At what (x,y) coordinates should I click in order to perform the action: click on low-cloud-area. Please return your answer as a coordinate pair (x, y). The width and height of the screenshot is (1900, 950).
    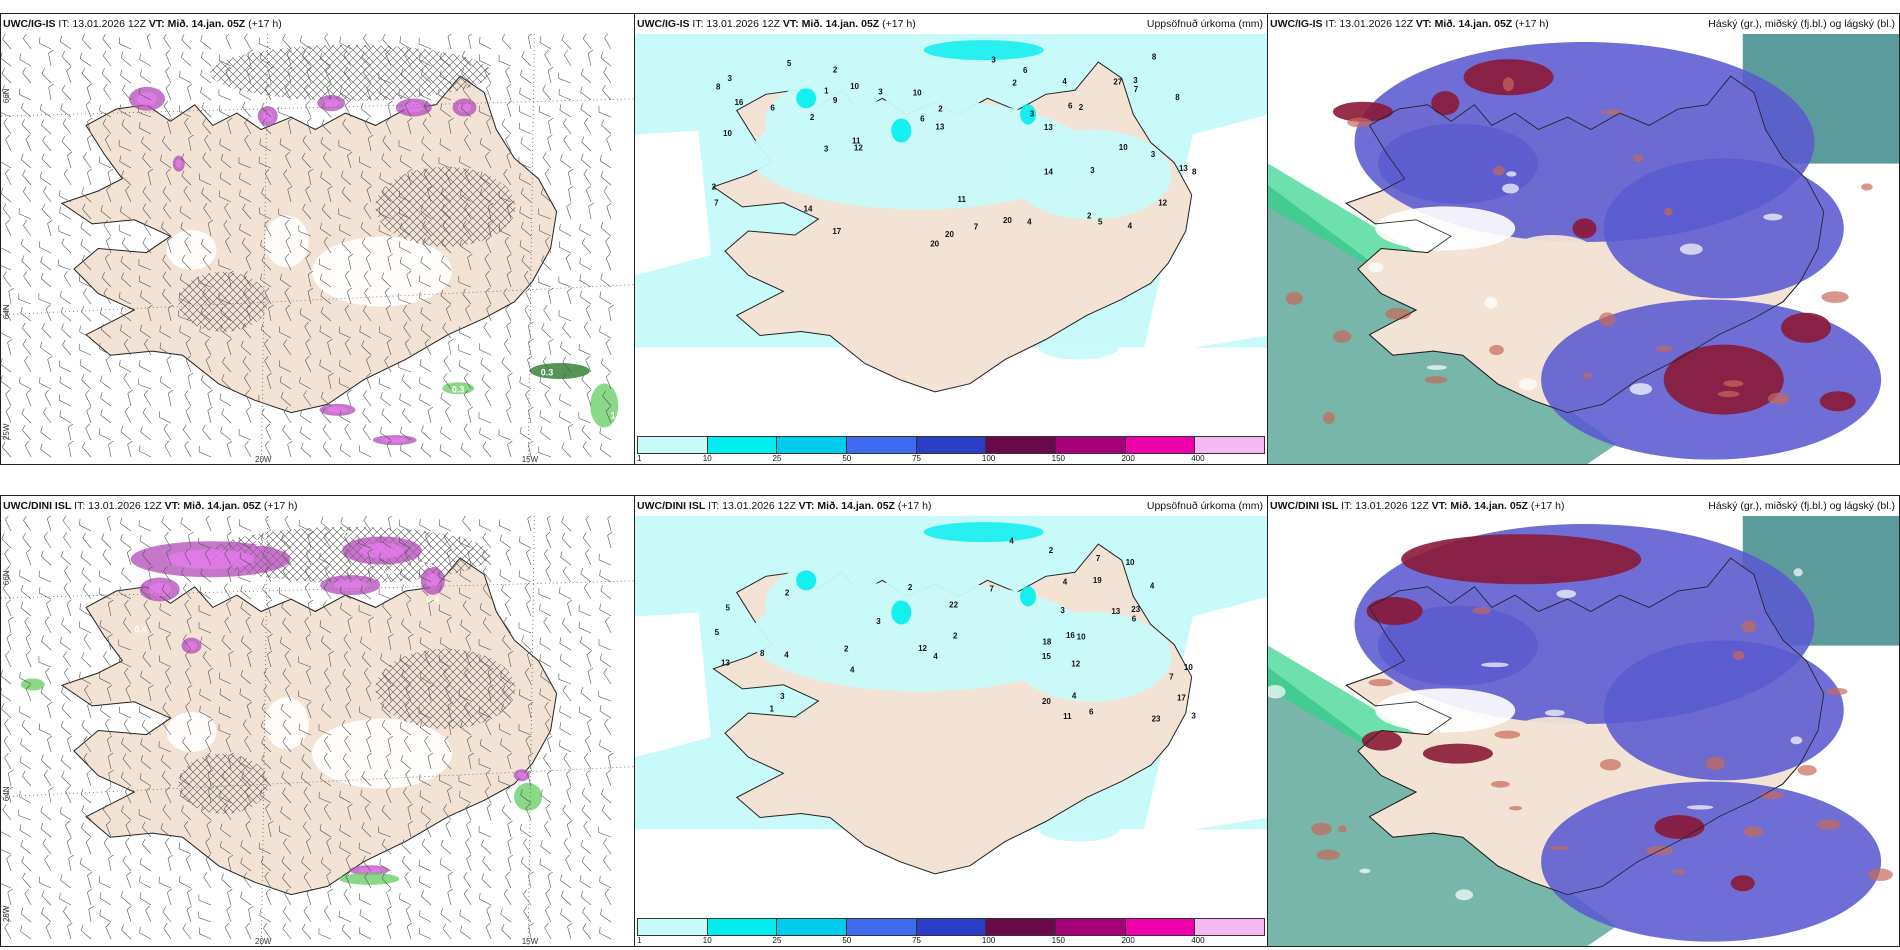
    Looking at the image, I should click on (1362, 111).